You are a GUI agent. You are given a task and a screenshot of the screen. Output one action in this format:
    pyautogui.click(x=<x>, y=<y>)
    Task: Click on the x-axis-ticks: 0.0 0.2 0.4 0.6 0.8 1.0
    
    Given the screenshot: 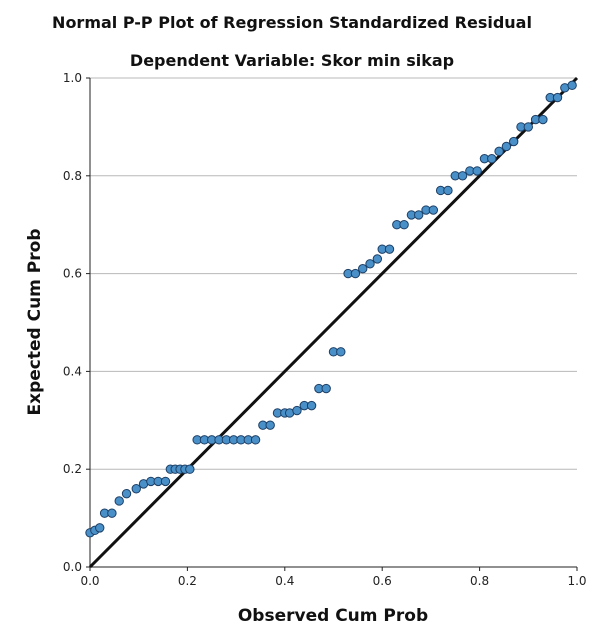 What is the action you would take?
    pyautogui.click(x=333, y=577)
    